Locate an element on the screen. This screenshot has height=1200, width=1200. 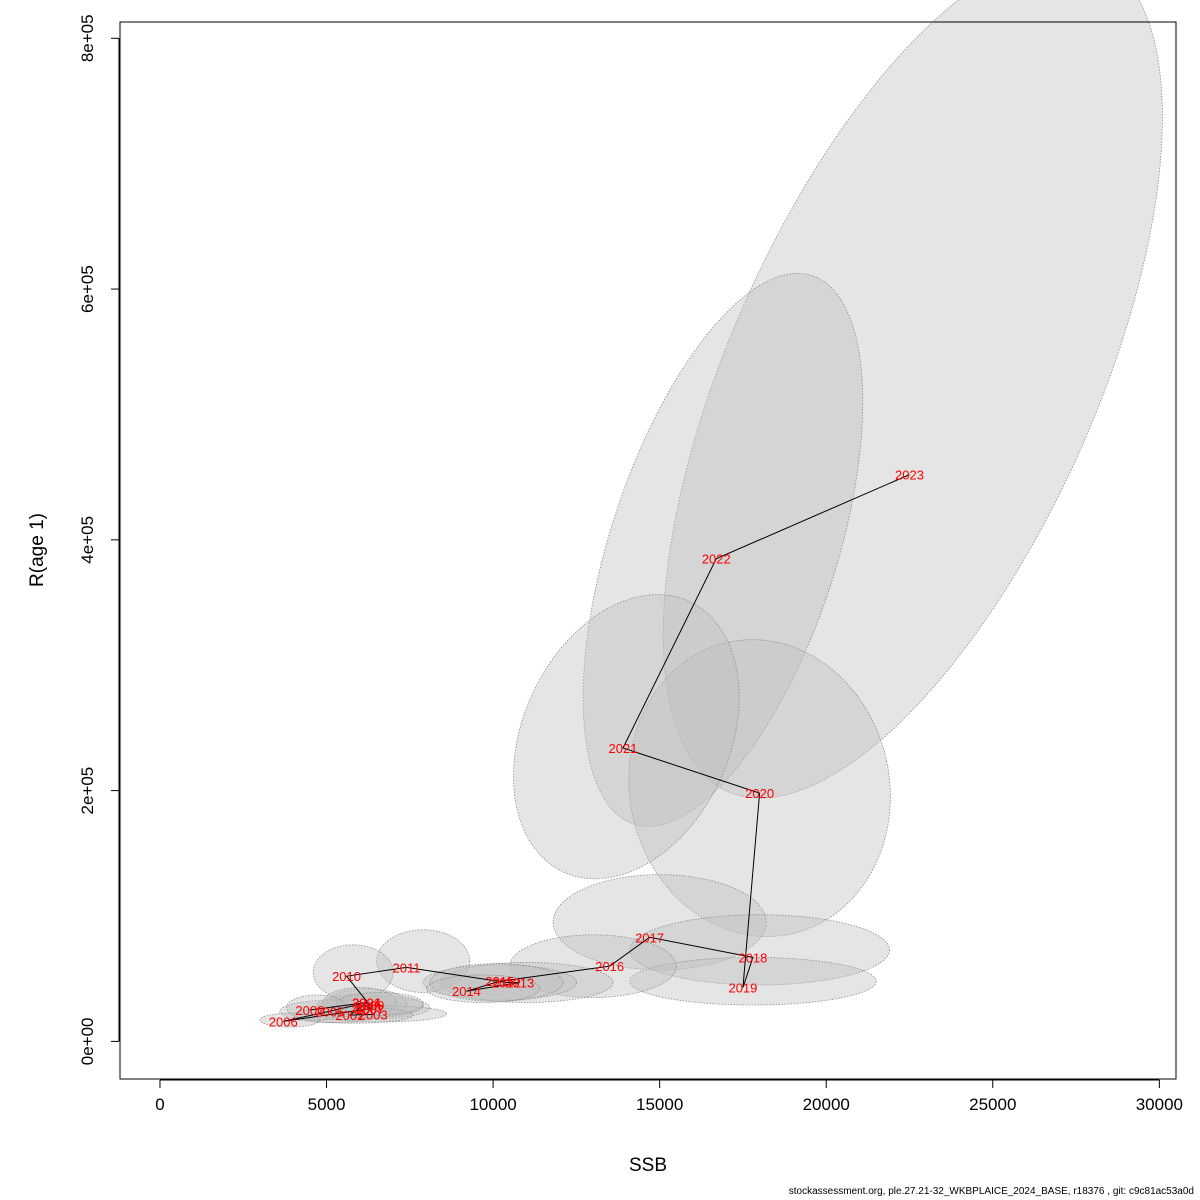
year-label-2013: 2013 is located at coordinates (519, 982).